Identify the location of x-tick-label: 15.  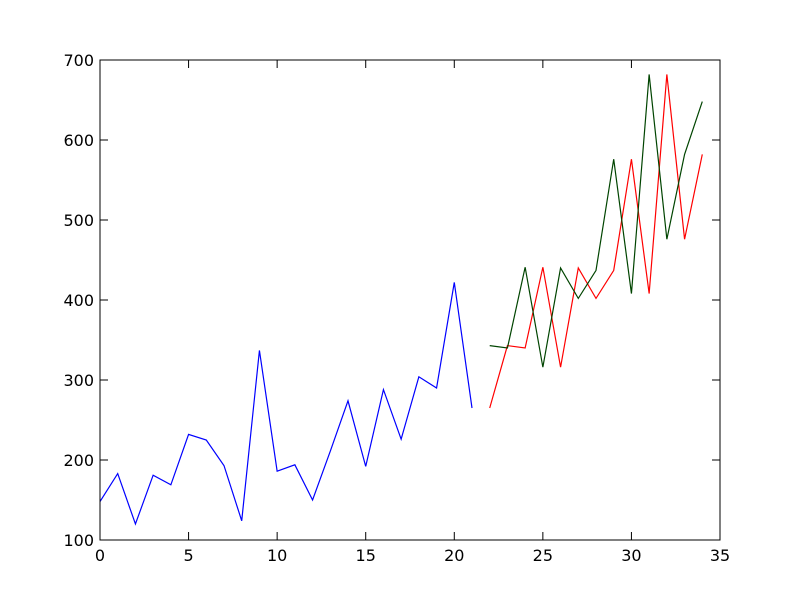
(366, 555).